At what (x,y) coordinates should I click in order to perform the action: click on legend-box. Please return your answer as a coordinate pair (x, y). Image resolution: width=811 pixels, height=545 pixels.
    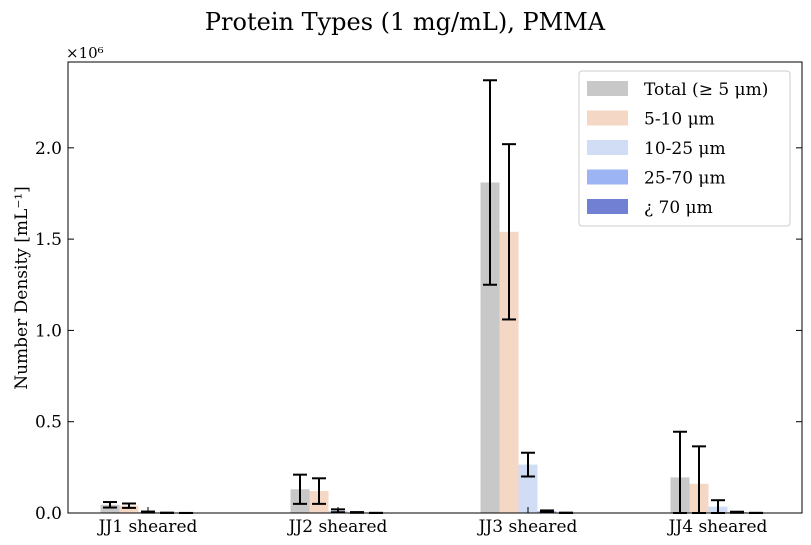
    Looking at the image, I should click on (684, 148).